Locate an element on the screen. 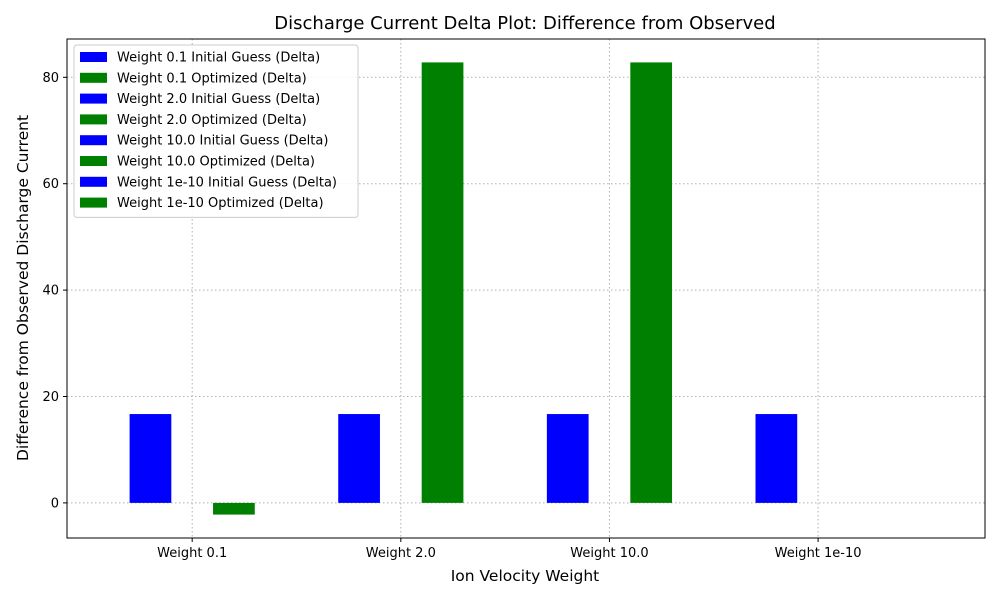  legend-entry: Weight 1e-10 Optimized (Delta) is located at coordinates (220, 203).